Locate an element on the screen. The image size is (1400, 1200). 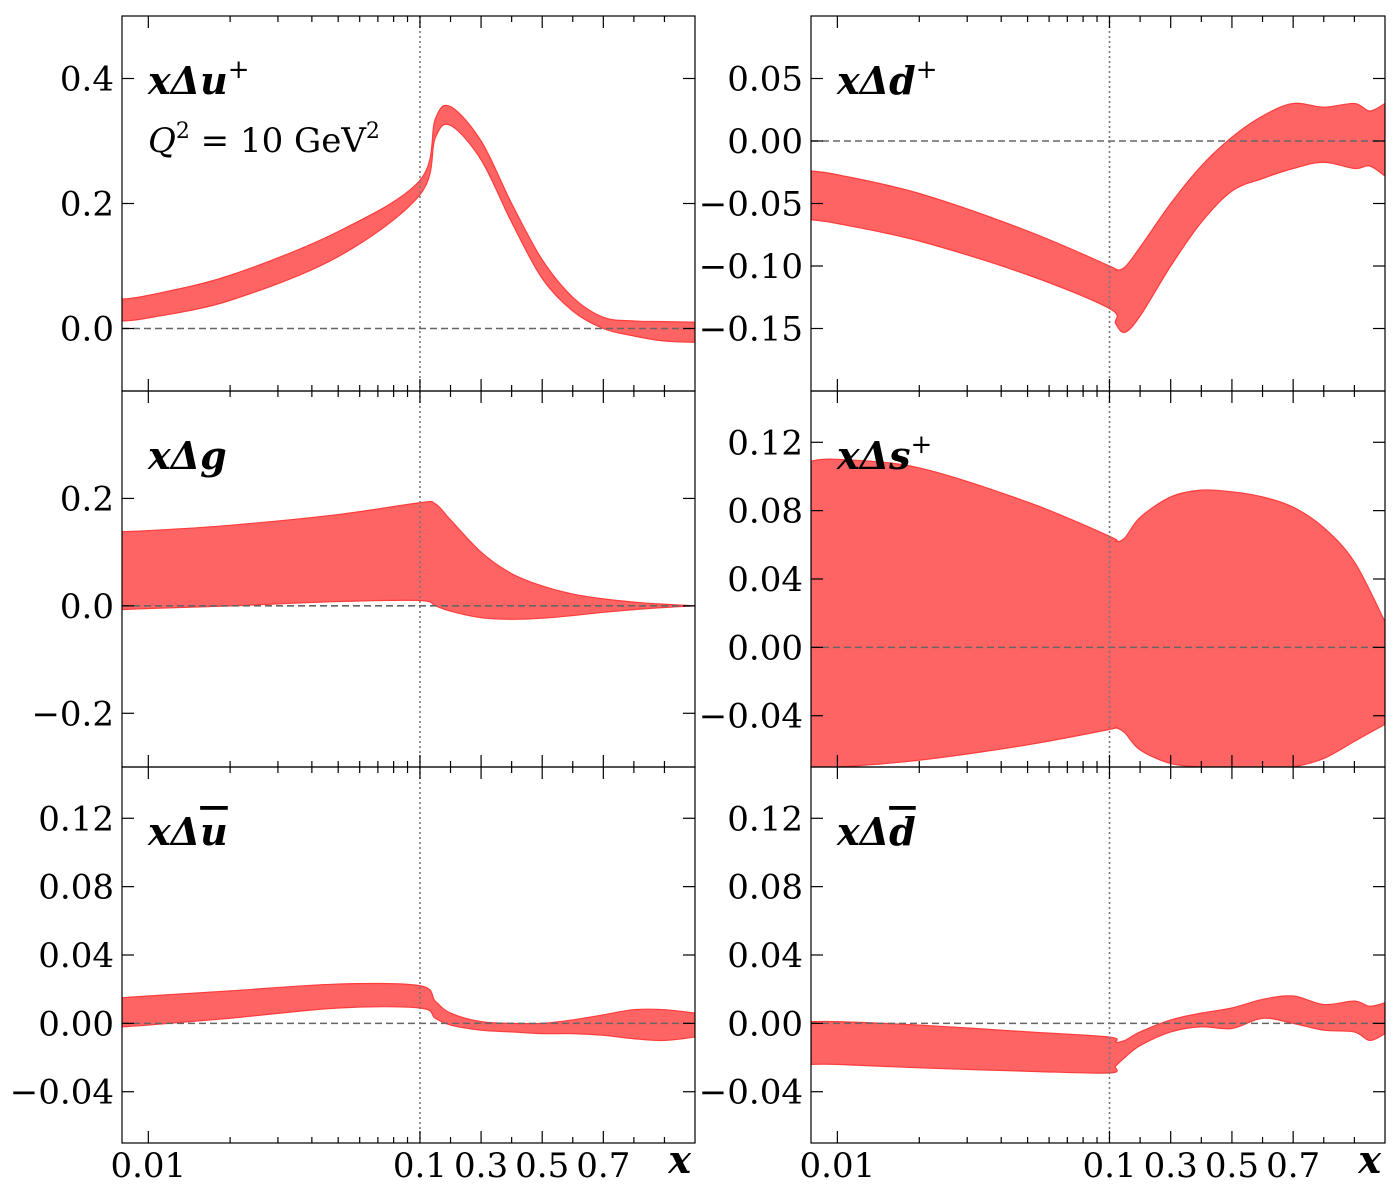
y-tick-label: −0.05 is located at coordinates (751, 205).